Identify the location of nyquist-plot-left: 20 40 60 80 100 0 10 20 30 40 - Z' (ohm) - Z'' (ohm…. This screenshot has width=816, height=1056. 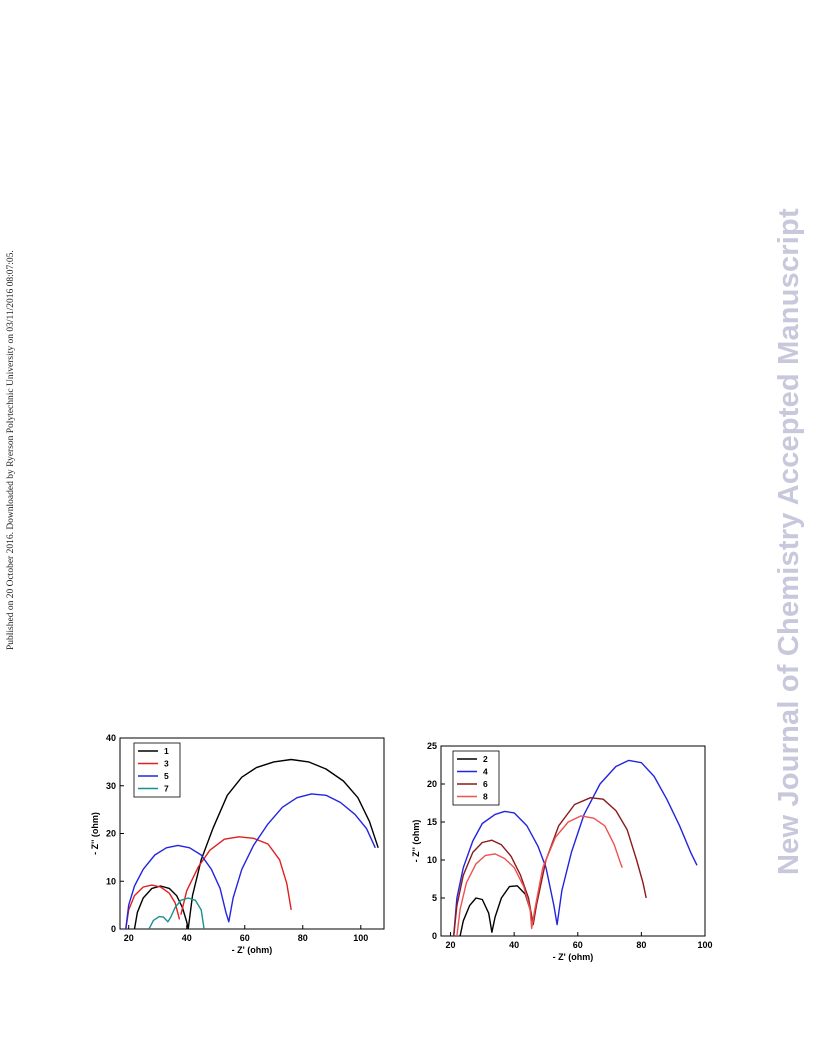
(237, 844).